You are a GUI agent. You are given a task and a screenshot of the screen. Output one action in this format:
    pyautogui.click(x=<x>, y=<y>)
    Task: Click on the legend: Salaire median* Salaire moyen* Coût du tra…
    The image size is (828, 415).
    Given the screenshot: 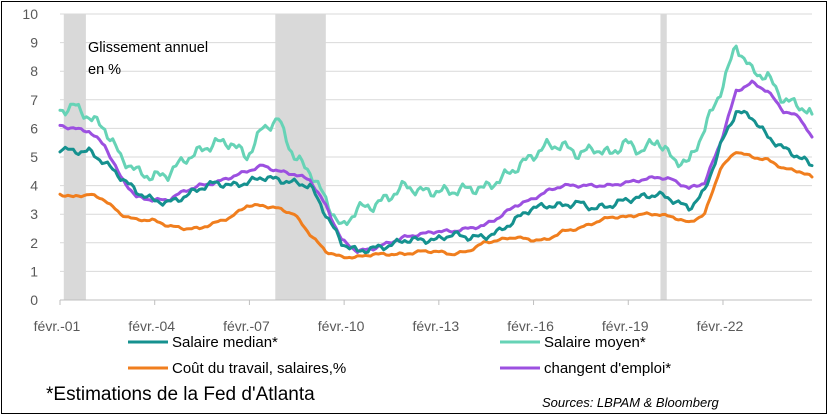 What is the action you would take?
    pyautogui.click(x=399, y=355)
    